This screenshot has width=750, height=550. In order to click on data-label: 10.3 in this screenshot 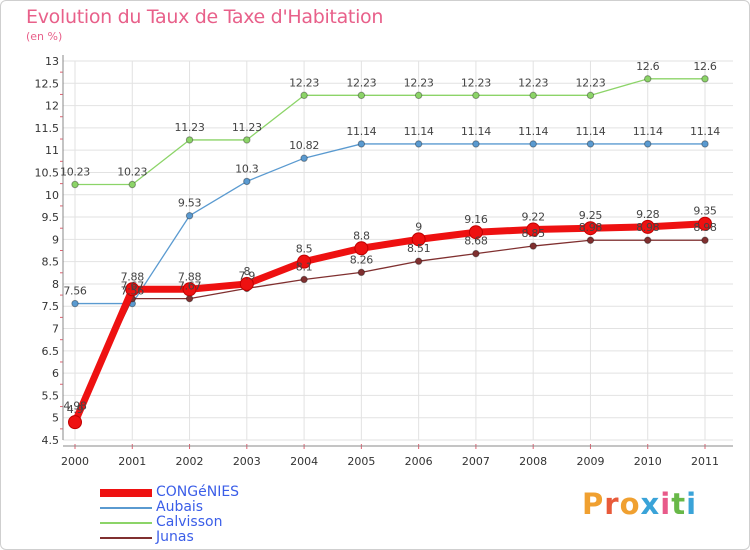, I will do `click(247, 168)`.